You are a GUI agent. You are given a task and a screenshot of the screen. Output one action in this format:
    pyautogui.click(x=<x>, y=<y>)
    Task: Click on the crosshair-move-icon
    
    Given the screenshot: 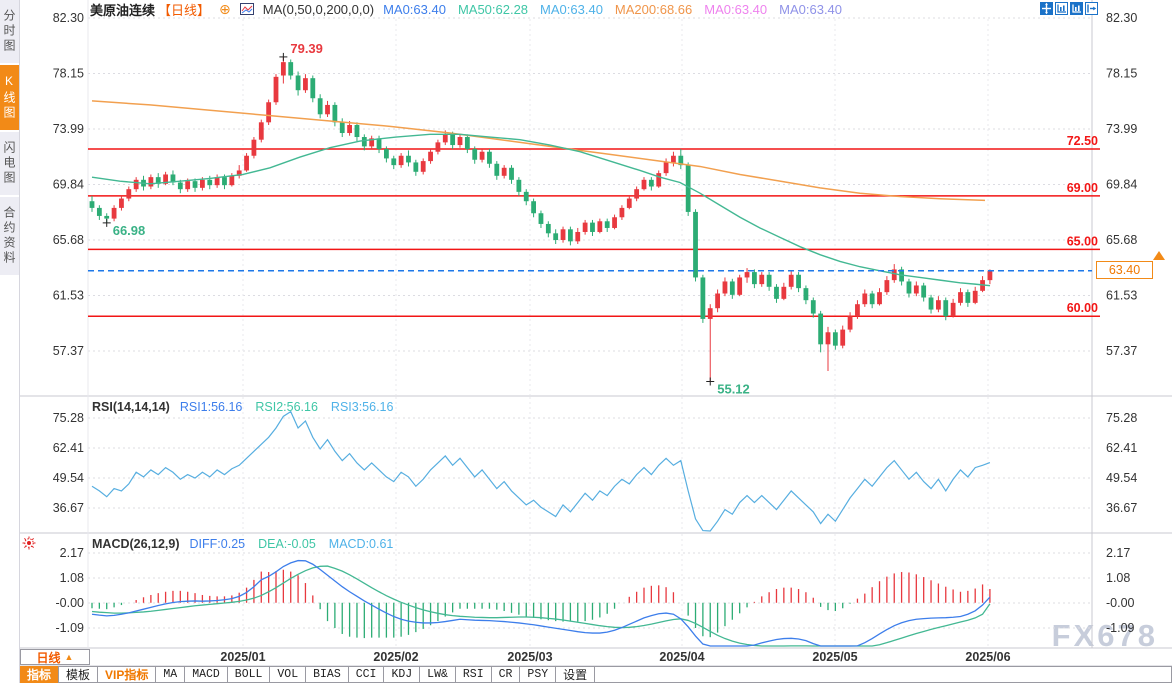 What is the action you would take?
    pyautogui.click(x=1046, y=8)
    